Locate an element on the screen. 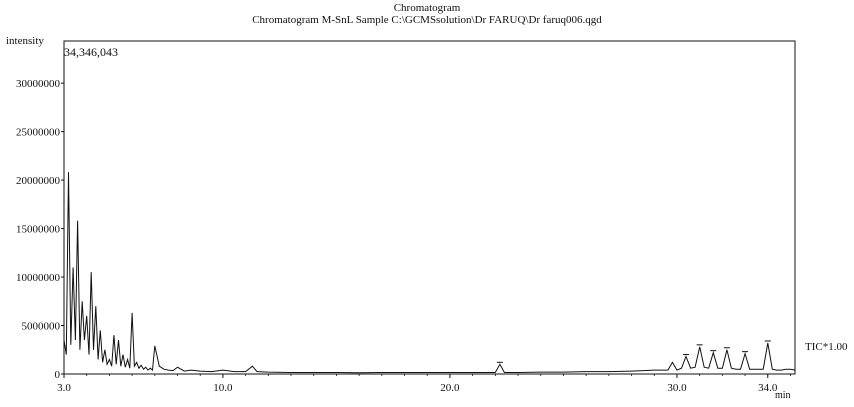  max-intensity-label: 34,346,043 is located at coordinates (91, 52).